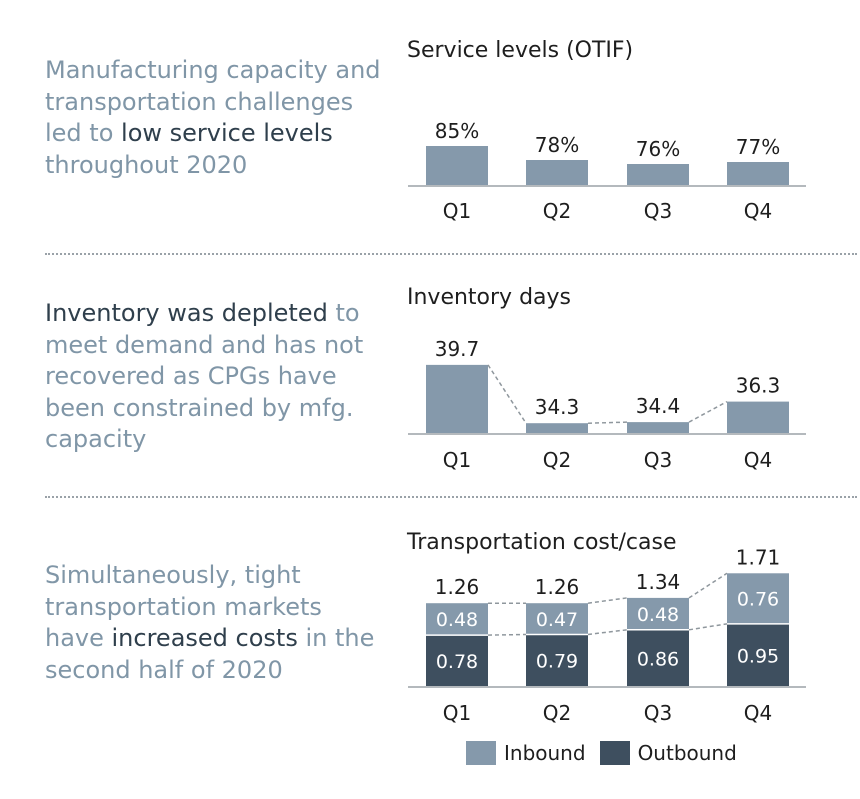 The image size is (860, 799). Describe the element at coordinates (557, 173) in the screenshot. I see `bar-service-q2` at that location.